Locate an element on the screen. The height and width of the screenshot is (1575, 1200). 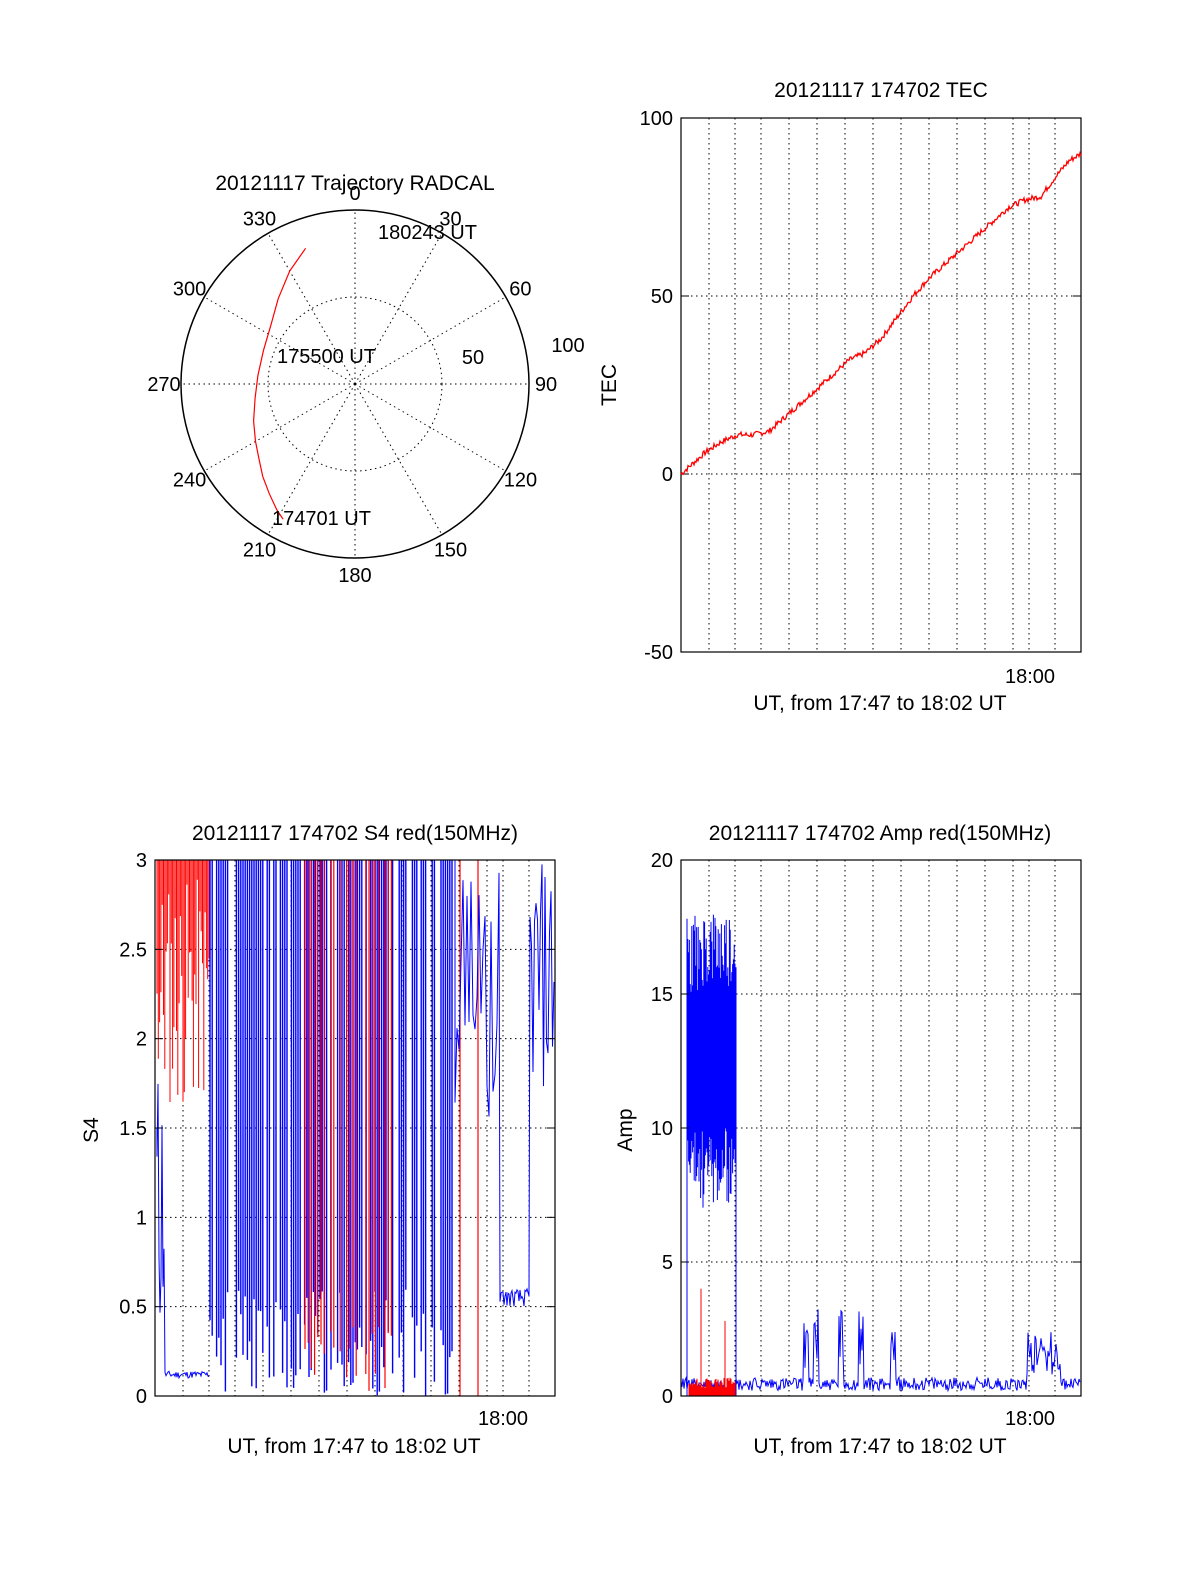
tec-title: 20121117 174702 TEC is located at coordinates (881, 90).